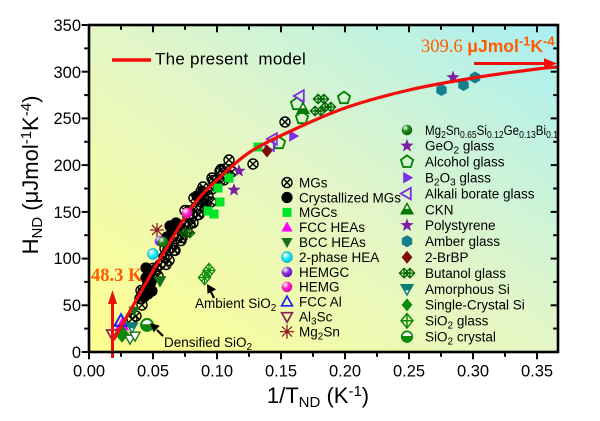 This screenshot has width=600, height=421. Describe the element at coordinates (32, 175) in the screenshot. I see `svg-text: HND (μJmol-1K-4)` at that location.